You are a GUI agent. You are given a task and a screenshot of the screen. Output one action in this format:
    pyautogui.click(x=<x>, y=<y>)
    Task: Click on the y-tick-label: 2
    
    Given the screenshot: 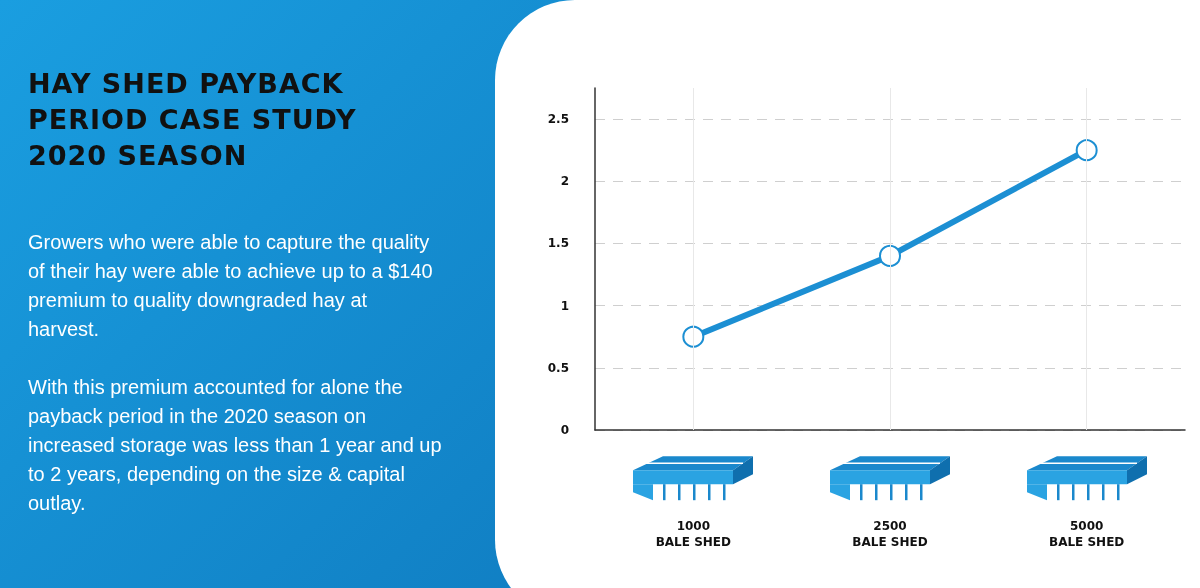 What is the action you would take?
    pyautogui.click(x=564, y=181)
    